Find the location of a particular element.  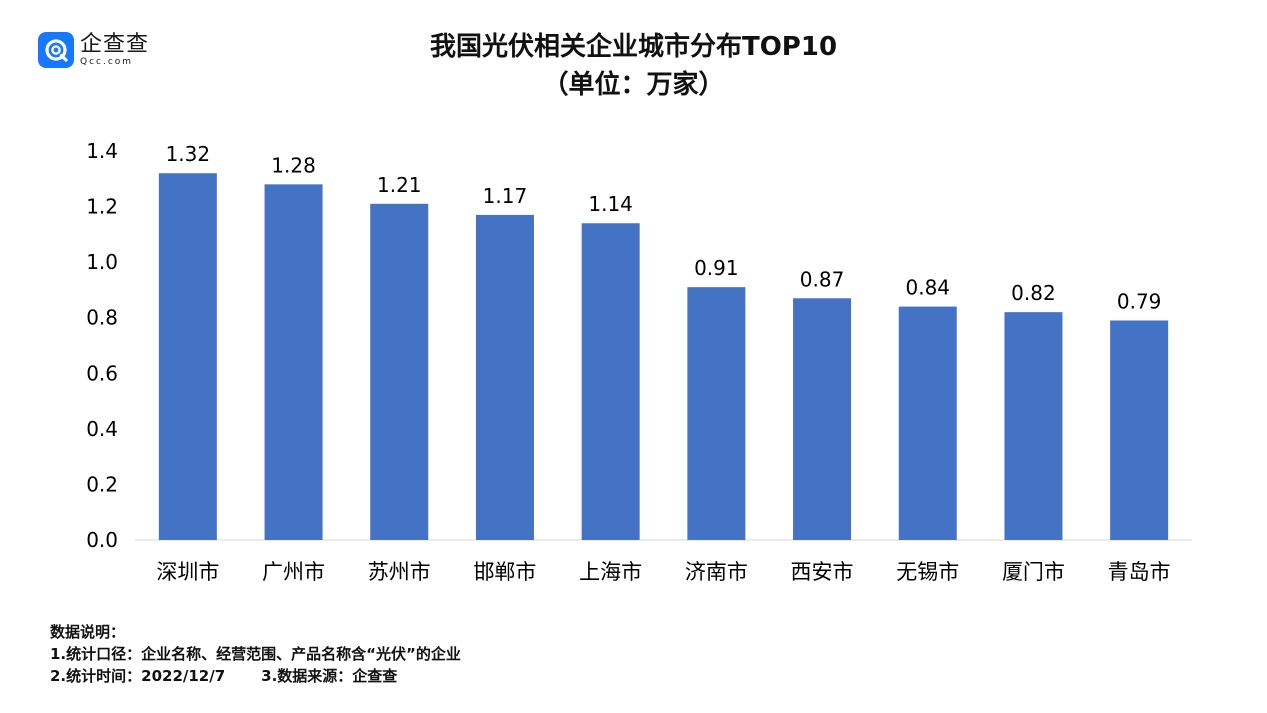

logo-name: 企查查 is located at coordinates (115, 44).